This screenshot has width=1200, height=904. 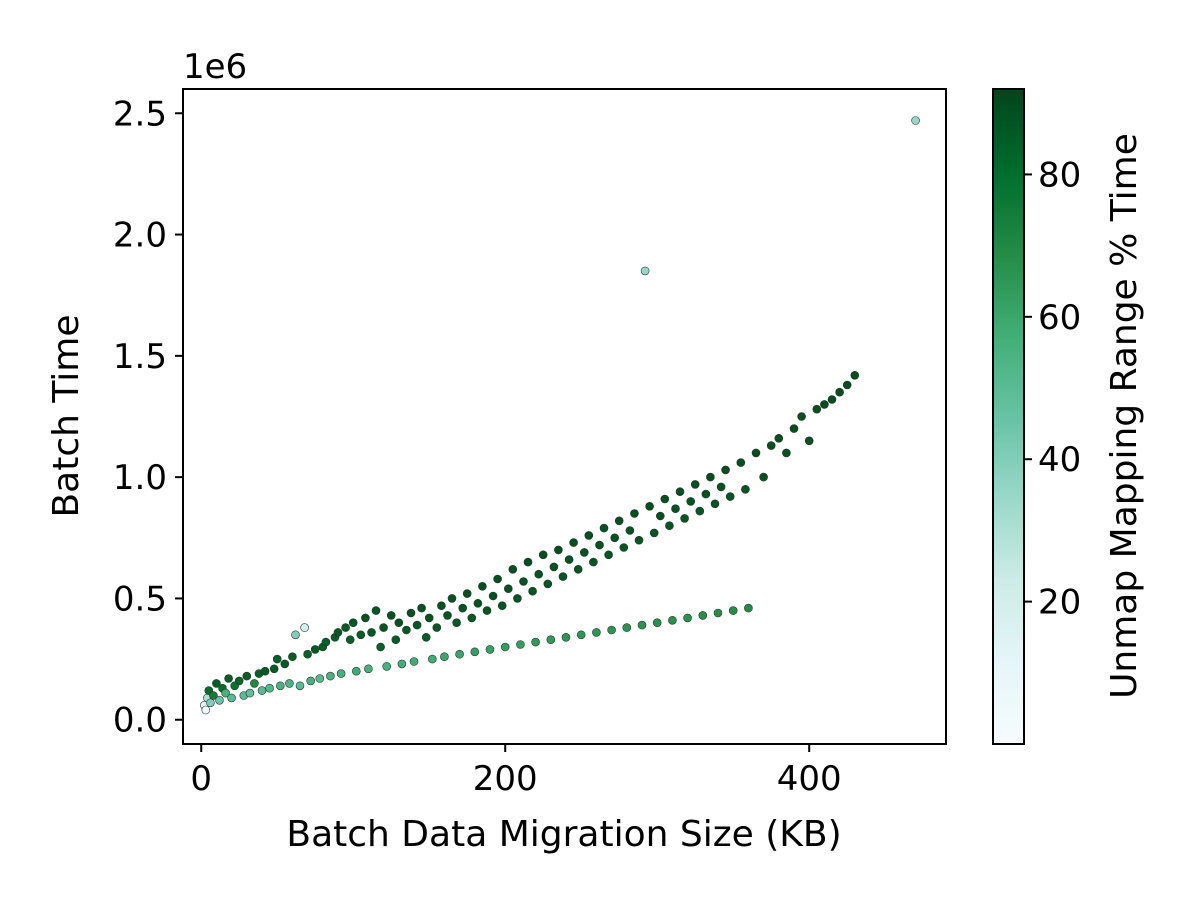 I want to click on y-axis-label: Batch Time, so click(x=66, y=415).